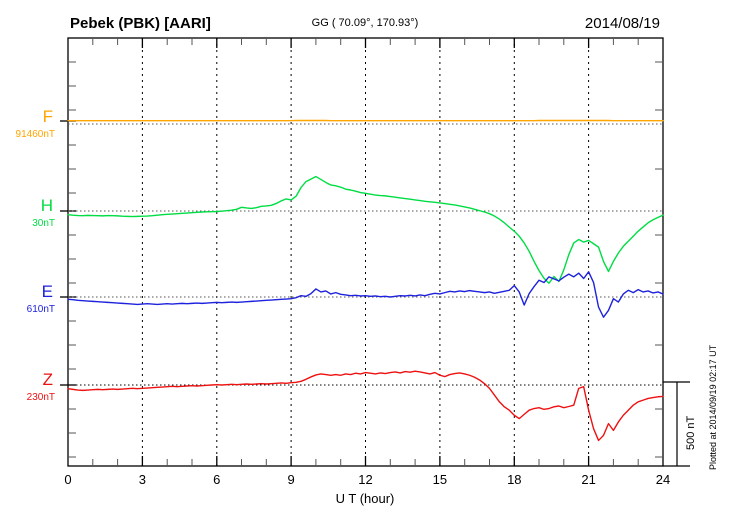 This screenshot has height=520, width=730. What do you see at coordinates (440, 479) in the screenshot?
I see `xtick-15: 15` at bounding box center [440, 479].